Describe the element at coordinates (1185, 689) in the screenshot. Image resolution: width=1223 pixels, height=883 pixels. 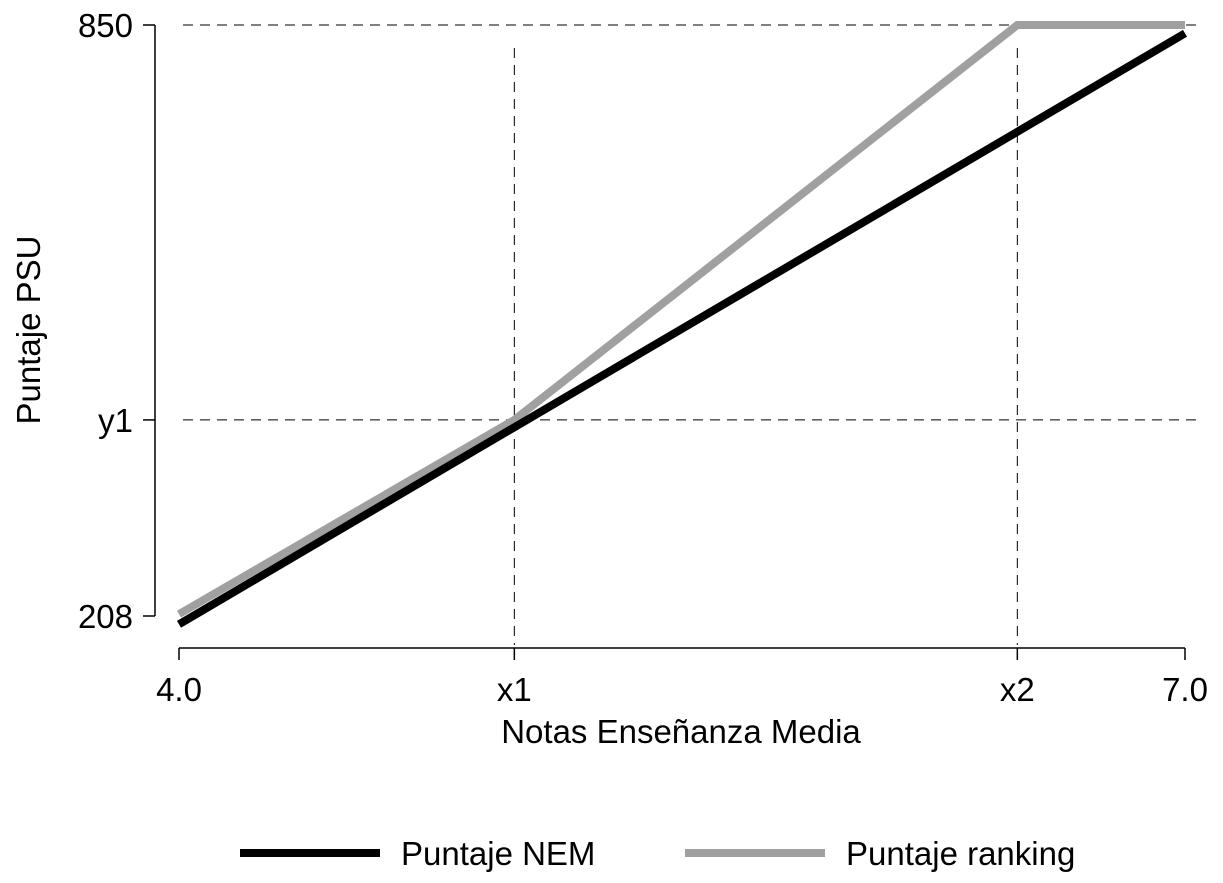
I see `x-tick-label: 7.0` at that location.